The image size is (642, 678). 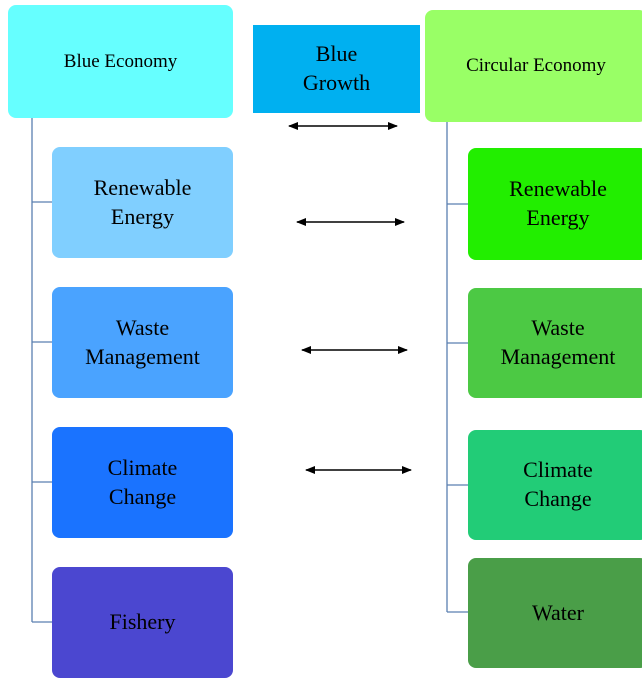 I want to click on blue-growth-box: Blue Growth, so click(x=336, y=69).